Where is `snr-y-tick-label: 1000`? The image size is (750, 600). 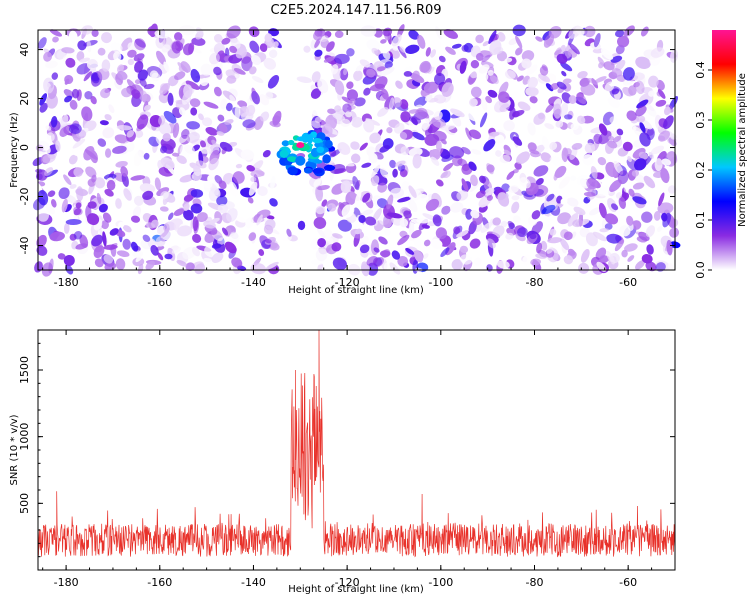
snr-y-tick-label: 1000 is located at coordinates (24, 437).